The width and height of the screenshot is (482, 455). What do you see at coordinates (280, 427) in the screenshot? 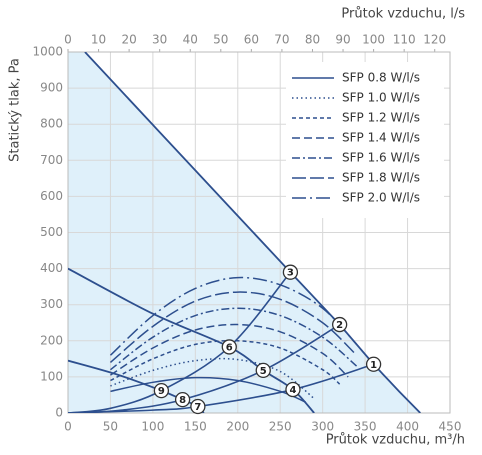
I see `x-tick-label: 250` at bounding box center [280, 427].